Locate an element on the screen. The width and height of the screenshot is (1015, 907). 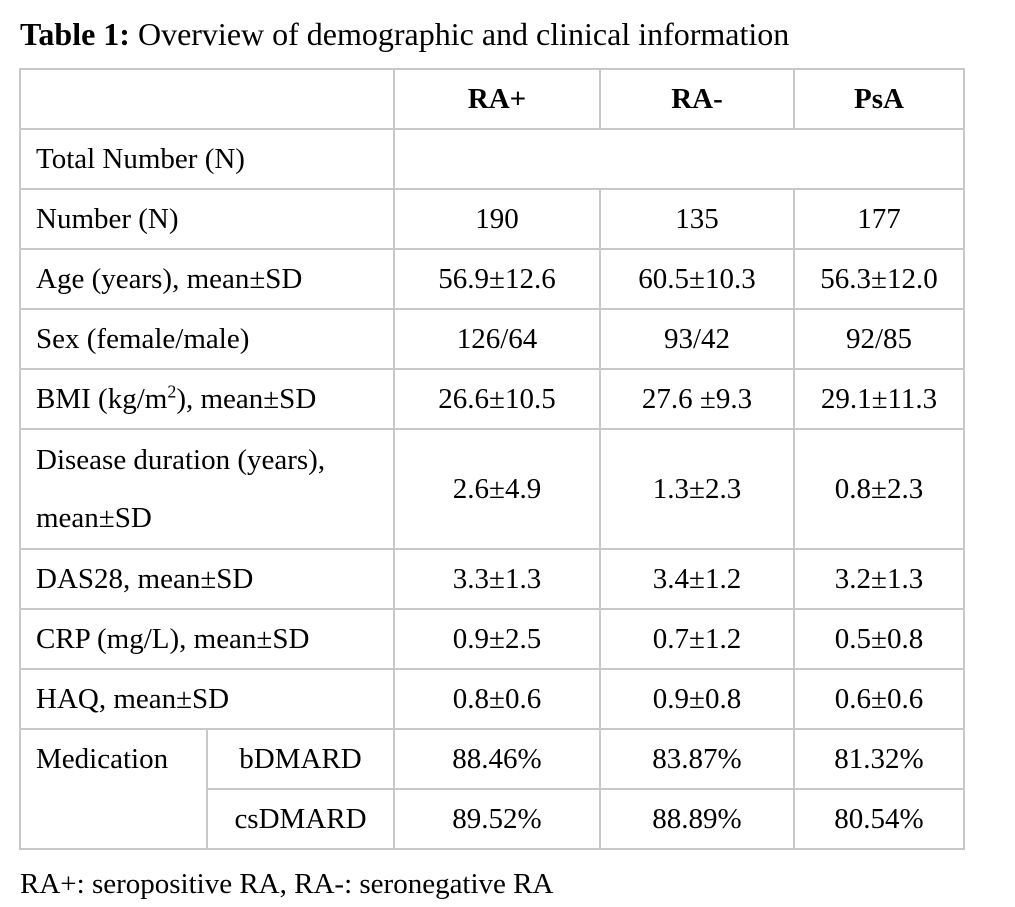
row-label: Disease duration (years), mean±SD is located at coordinates (207, 489).